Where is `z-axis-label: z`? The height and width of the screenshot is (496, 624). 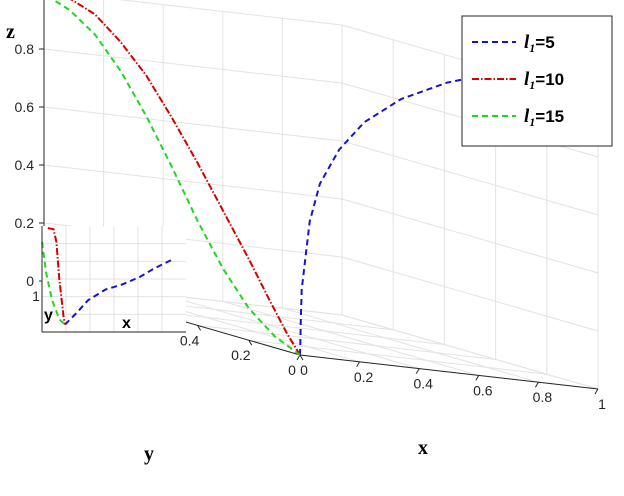
z-axis-label: z is located at coordinates (10, 32).